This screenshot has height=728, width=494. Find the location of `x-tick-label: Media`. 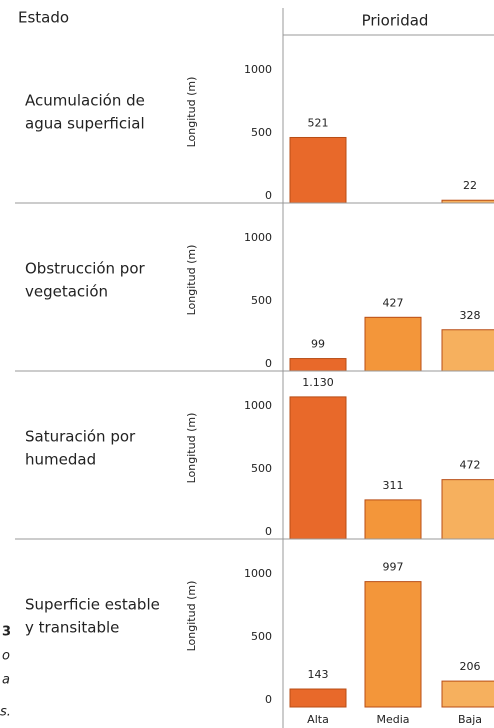

x-tick-label: Media is located at coordinates (392, 719).